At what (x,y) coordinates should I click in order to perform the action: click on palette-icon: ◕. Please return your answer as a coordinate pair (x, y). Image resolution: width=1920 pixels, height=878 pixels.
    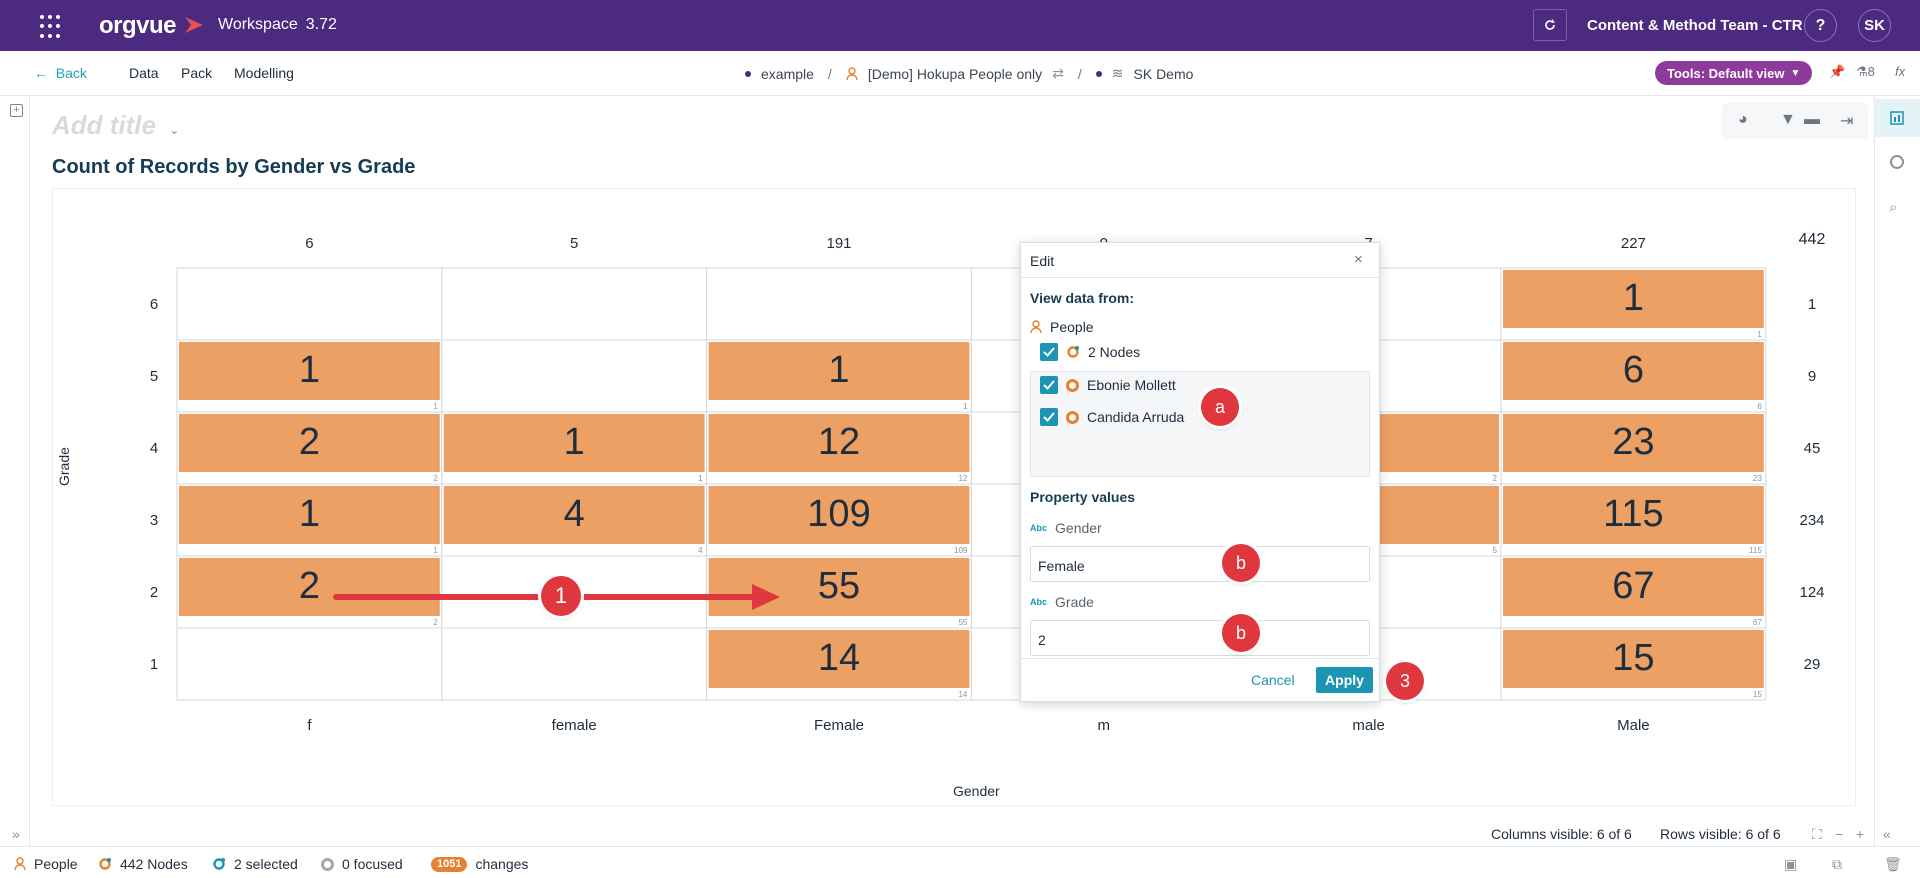
    Looking at the image, I should click on (1743, 119).